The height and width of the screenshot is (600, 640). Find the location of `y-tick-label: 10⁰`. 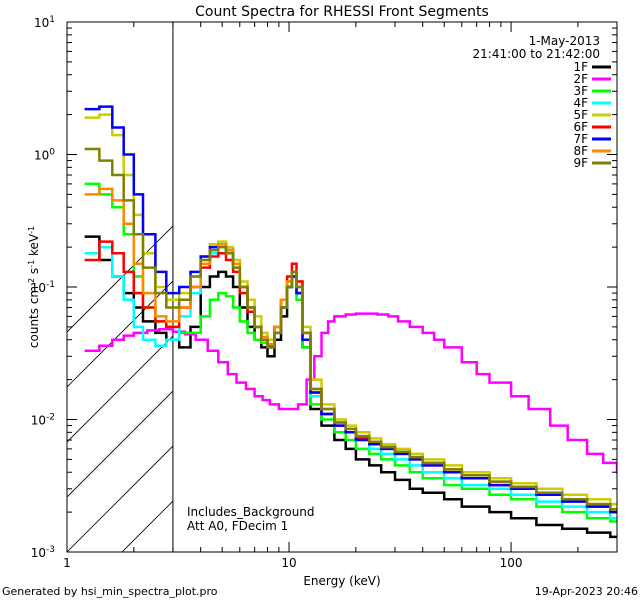

y-tick-label: 10⁰ is located at coordinates (44, 155).